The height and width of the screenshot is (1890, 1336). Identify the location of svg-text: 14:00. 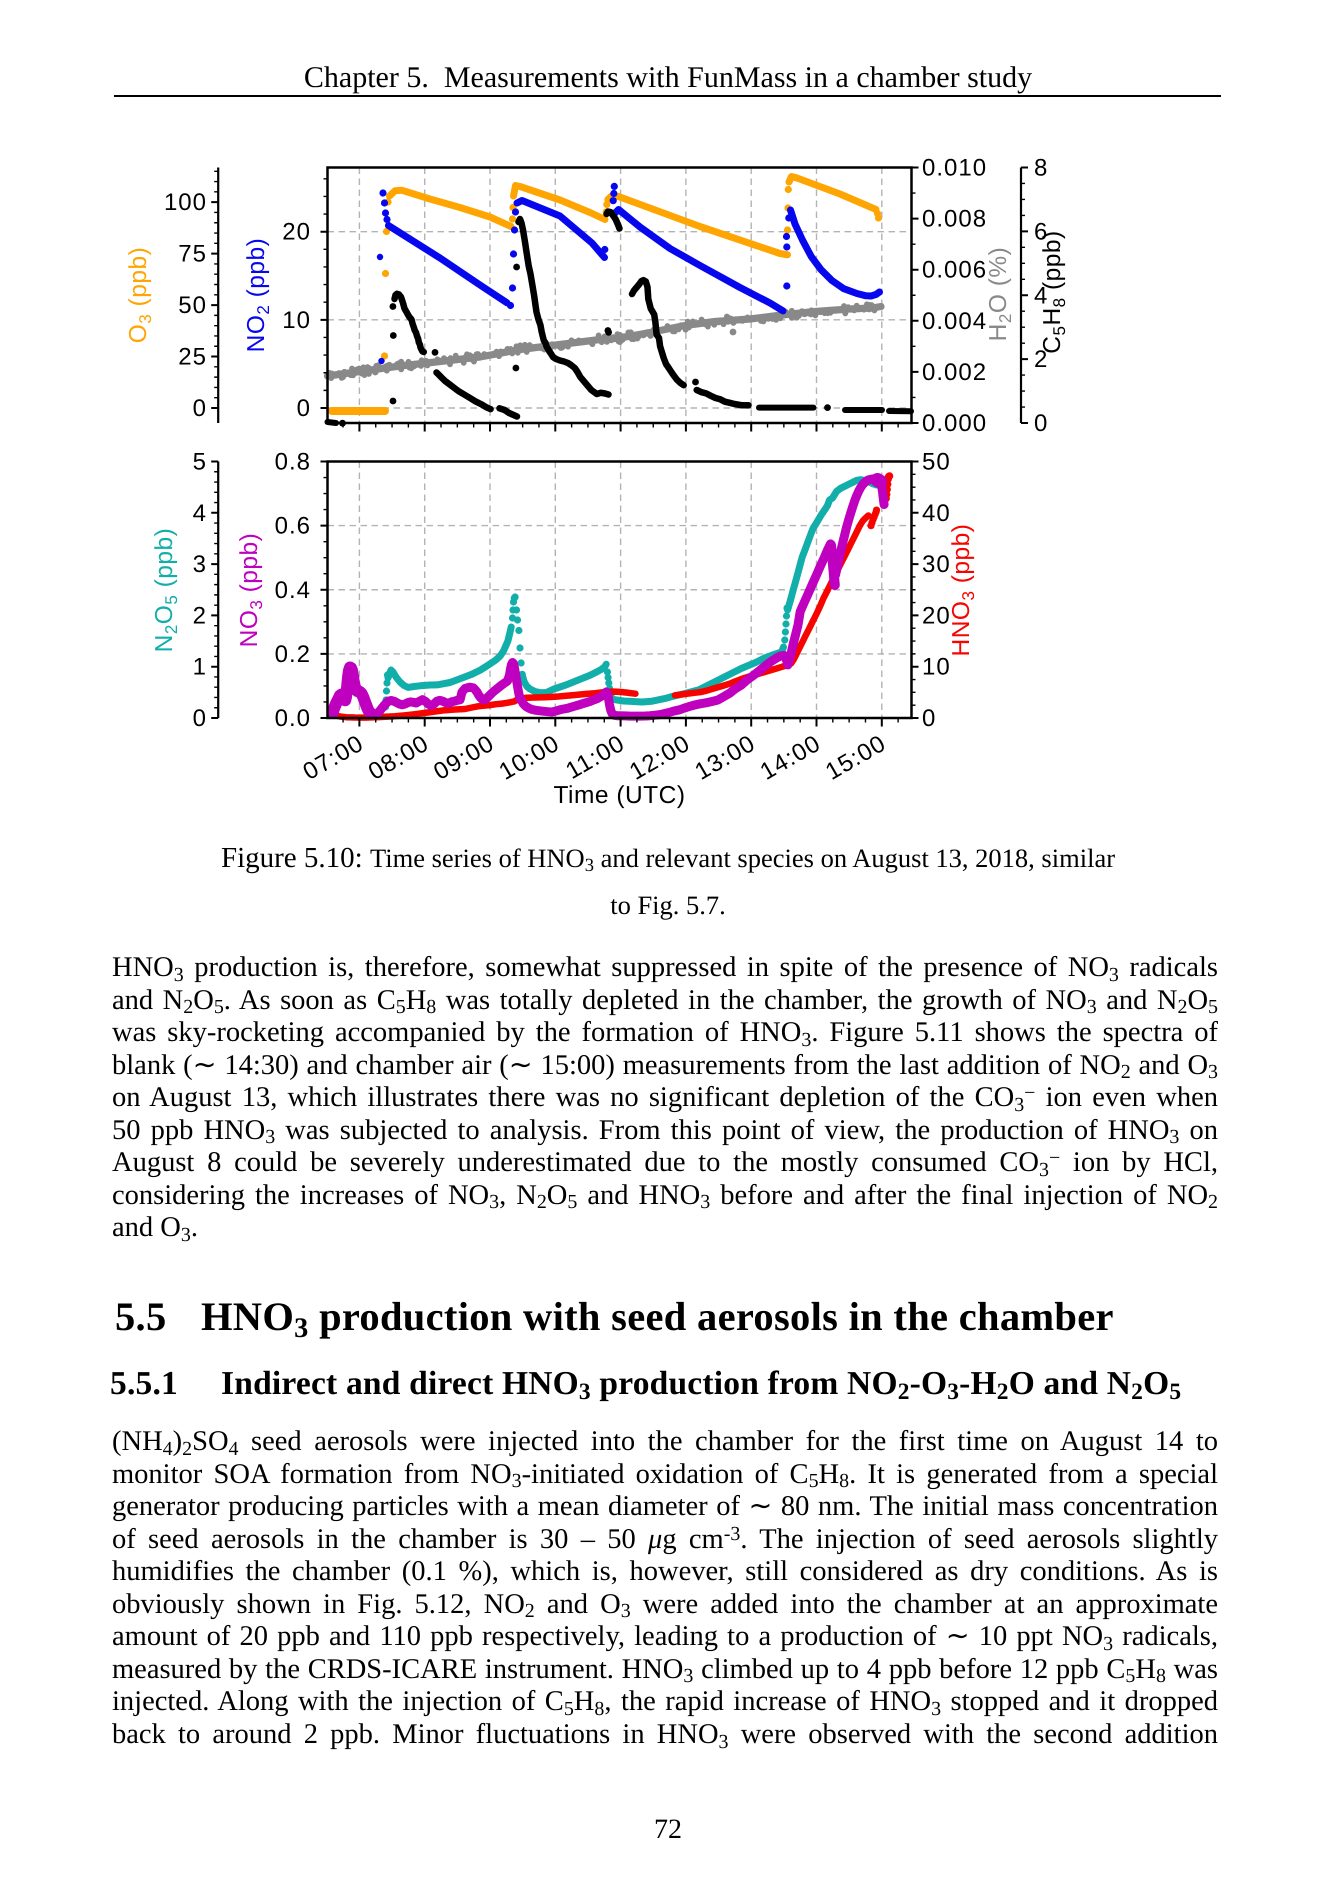
(791, 758).